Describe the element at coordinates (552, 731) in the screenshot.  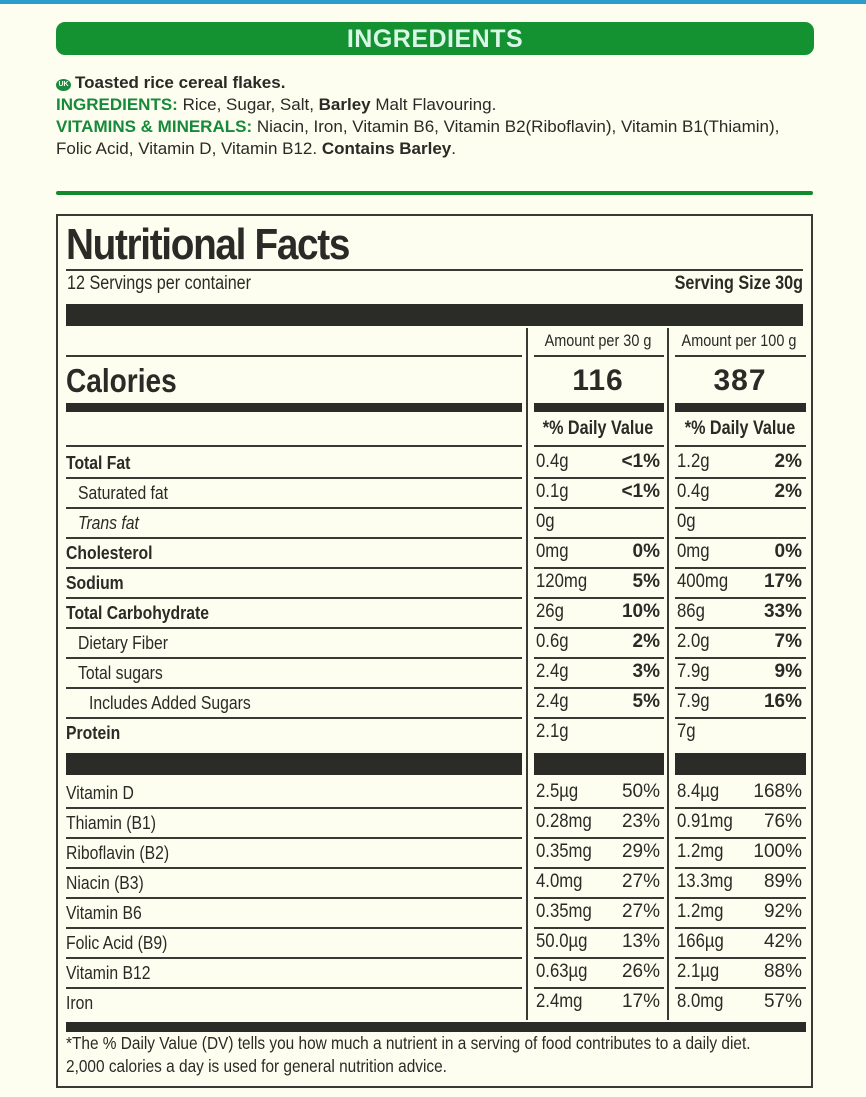
I see `amount-per-serving: 2.1g` at that location.